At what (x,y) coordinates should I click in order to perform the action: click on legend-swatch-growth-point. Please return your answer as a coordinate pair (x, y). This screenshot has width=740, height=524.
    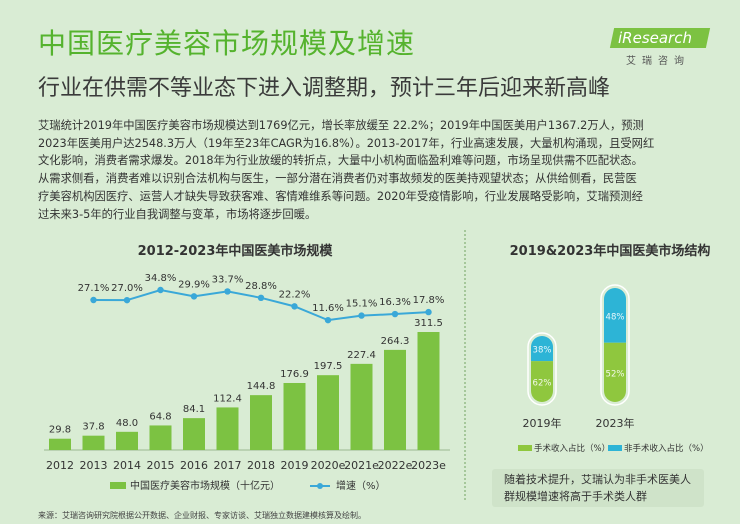
    Looking at the image, I should click on (320, 486).